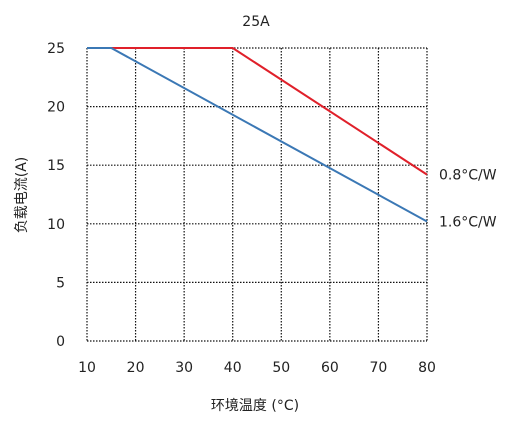 This screenshot has height=422, width=513. What do you see at coordinates (56, 225) in the screenshot?
I see `y-tick-label: 10` at bounding box center [56, 225].